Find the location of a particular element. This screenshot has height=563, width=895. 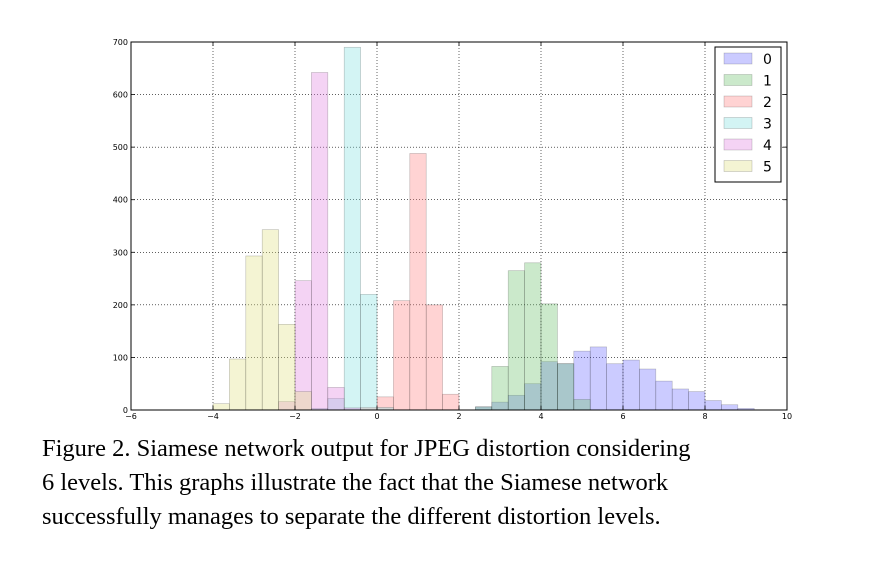

legend-label-0: 0 is located at coordinates (767, 60).